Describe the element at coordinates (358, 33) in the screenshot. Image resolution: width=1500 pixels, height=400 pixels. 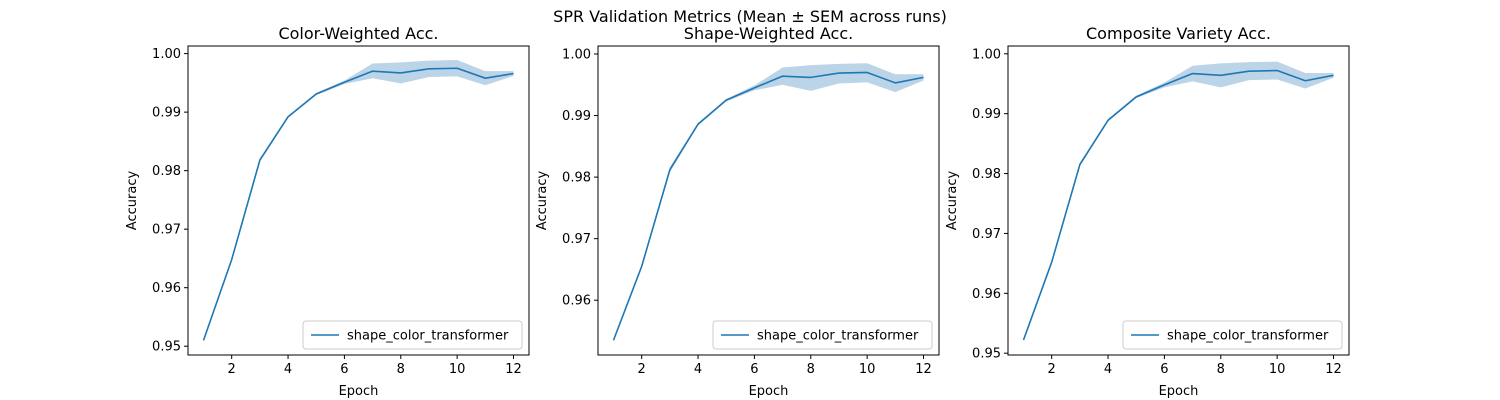
I see `subplot-title: Color-Weighted Acc.` at that location.